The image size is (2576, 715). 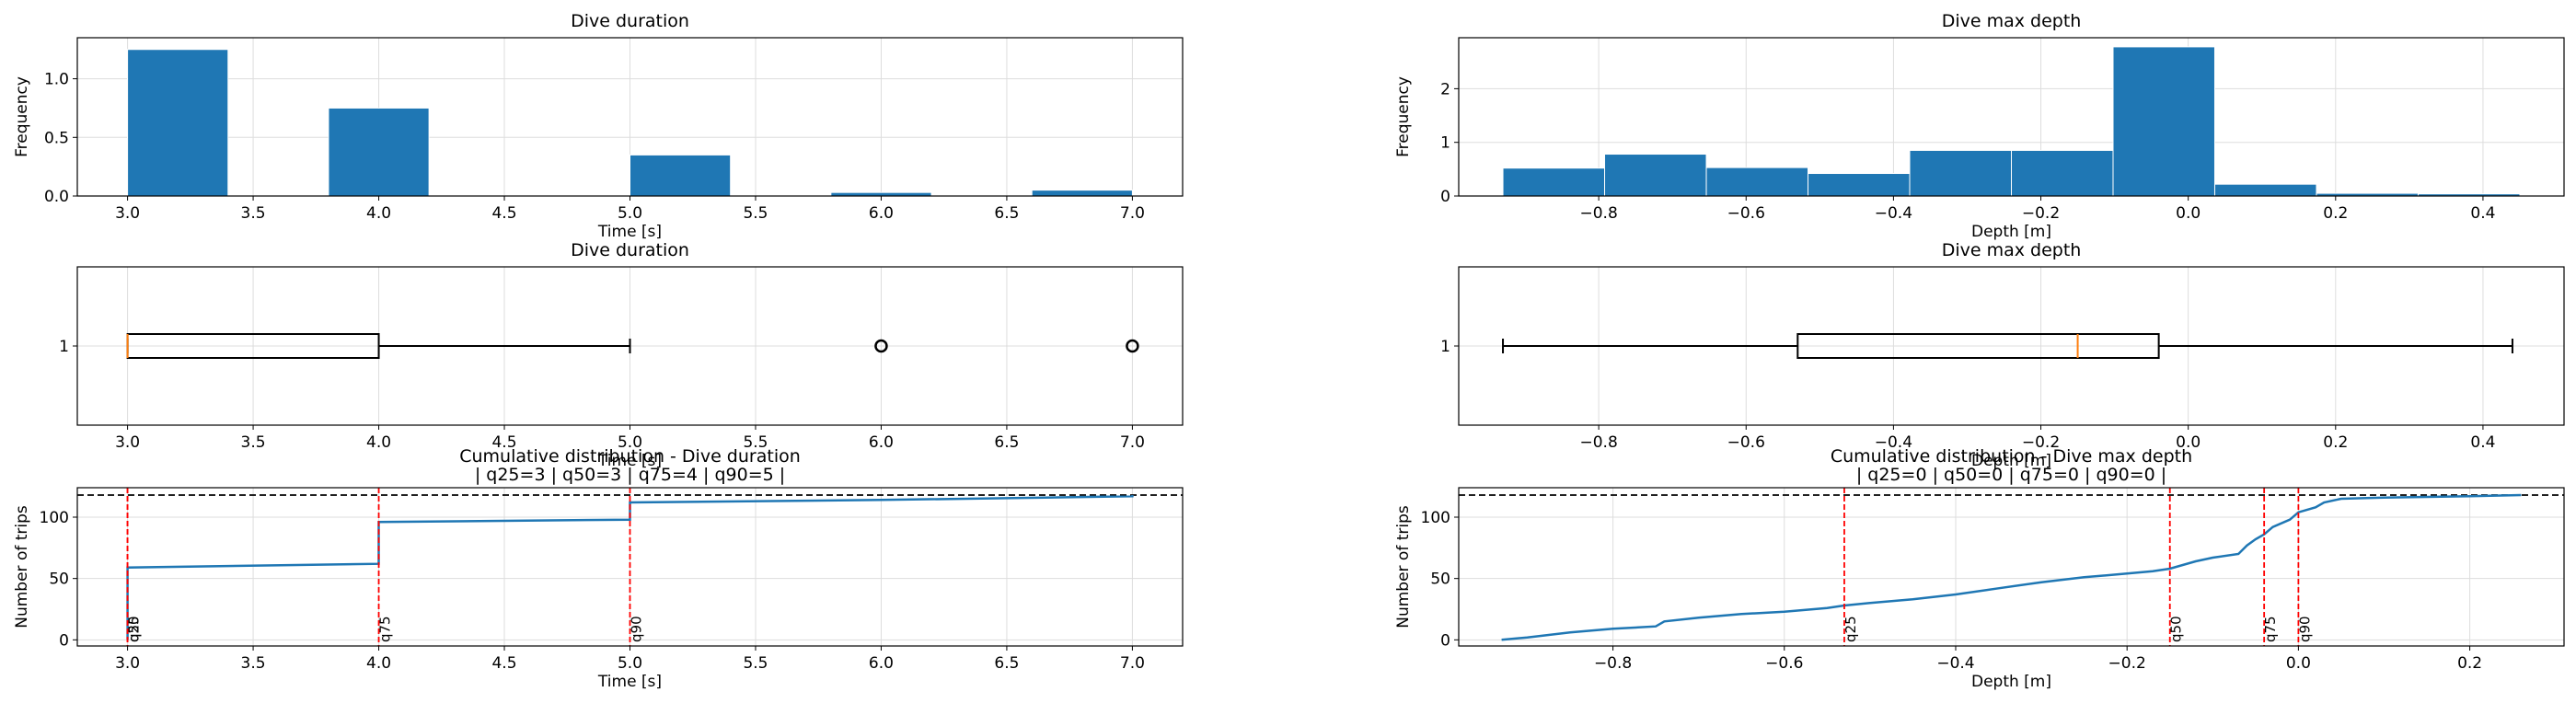 What do you see at coordinates (1445, 89) in the screenshot?
I see `y-tick-label: 2` at bounding box center [1445, 89].